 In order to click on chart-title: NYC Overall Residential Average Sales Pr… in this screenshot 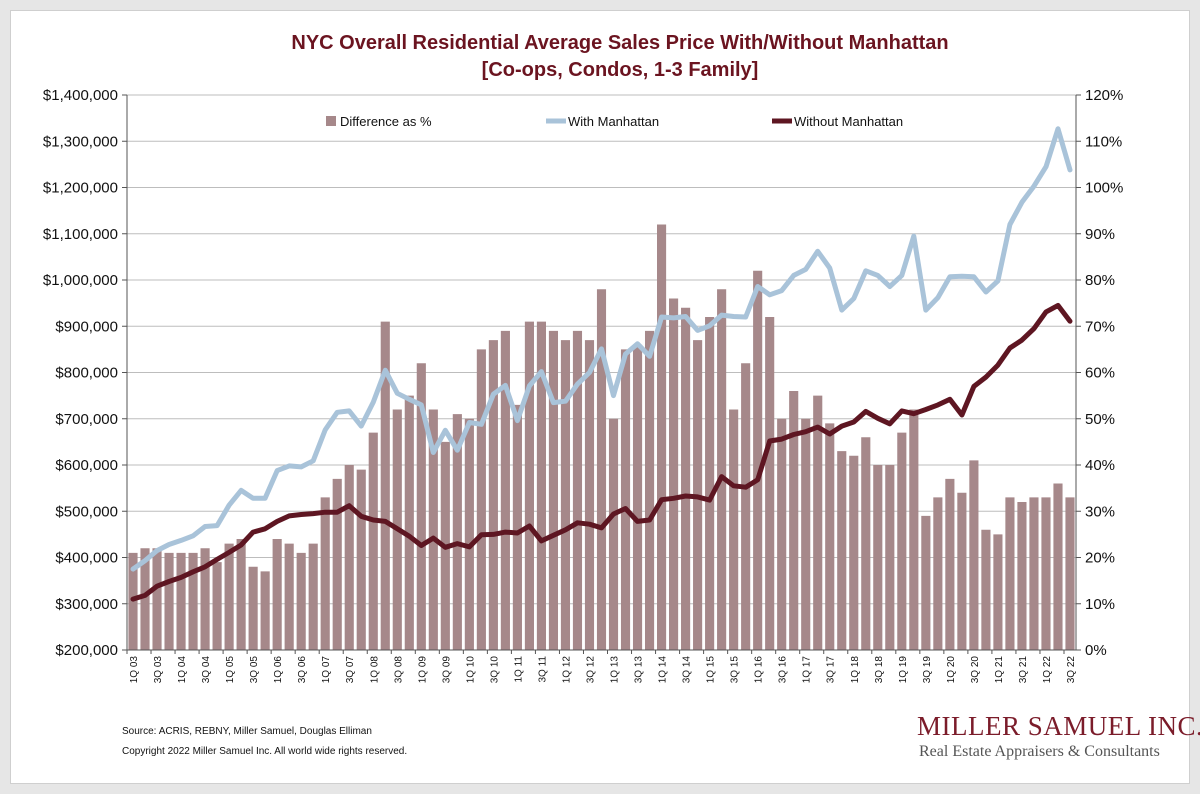, I will do `click(600, 57)`.